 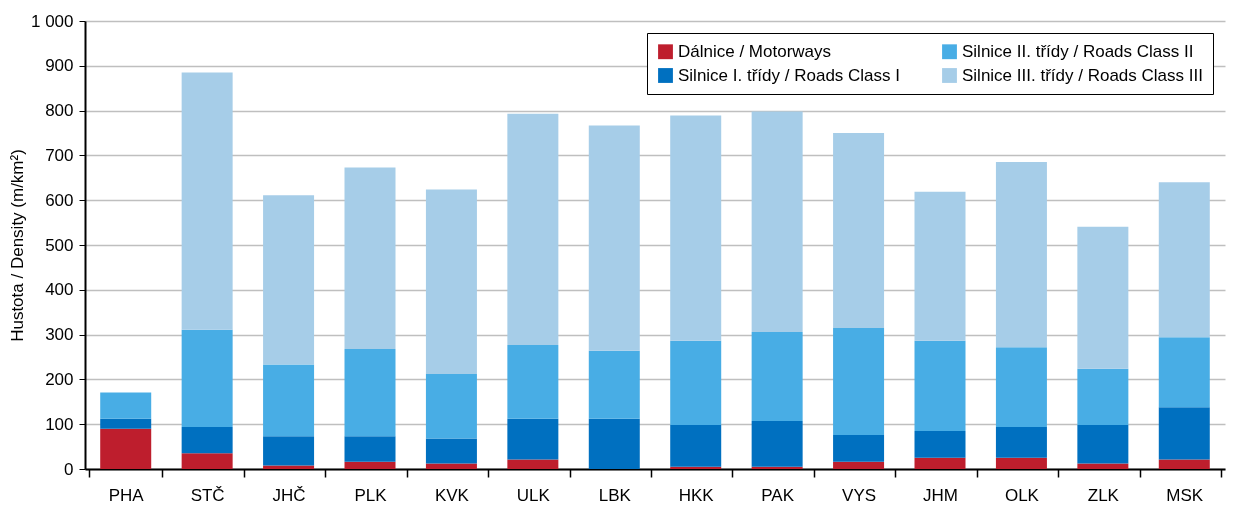 I want to click on x-tick-label: LBK, so click(x=615, y=495).